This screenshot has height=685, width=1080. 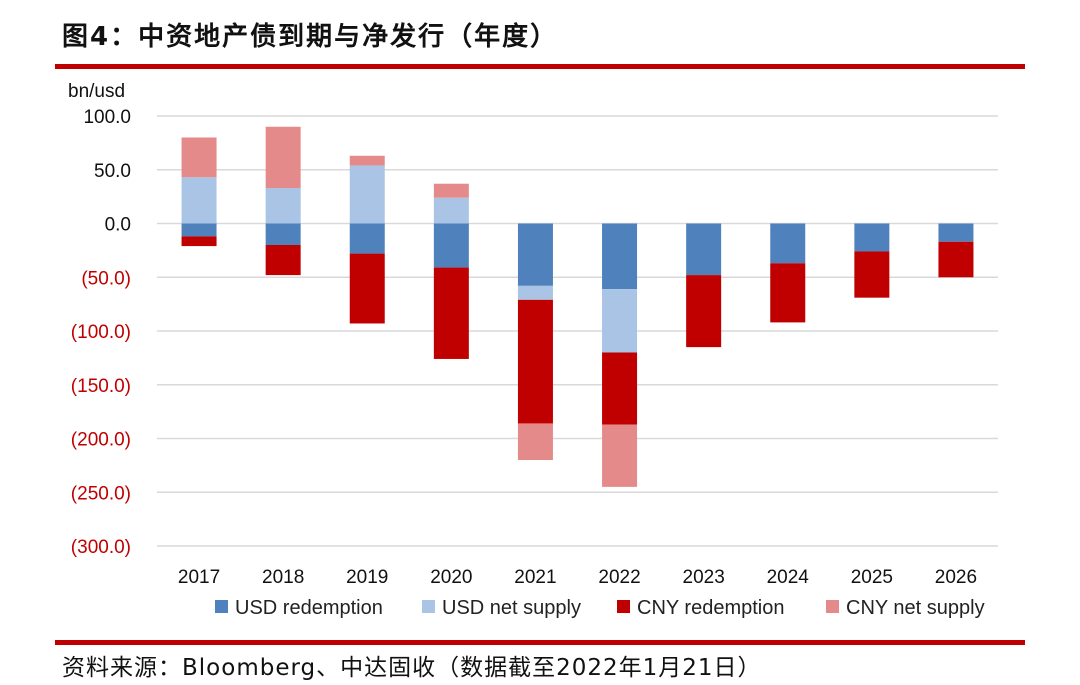 I want to click on y-tick-label: 50.0, so click(x=112, y=171).